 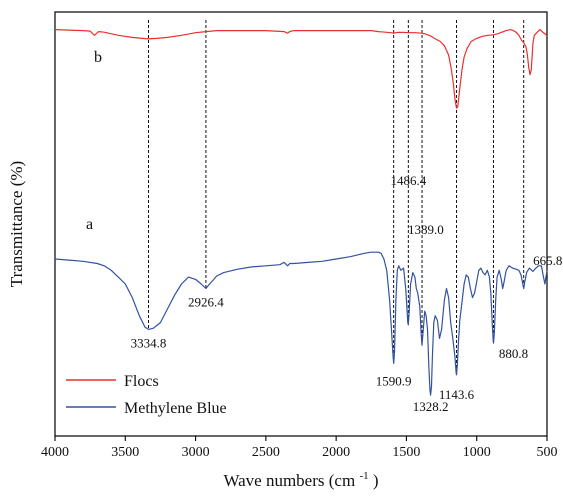 I want to click on x-axis: 4000 3500 3000 2500 2000 1500 1000 500, so click(x=299, y=448).